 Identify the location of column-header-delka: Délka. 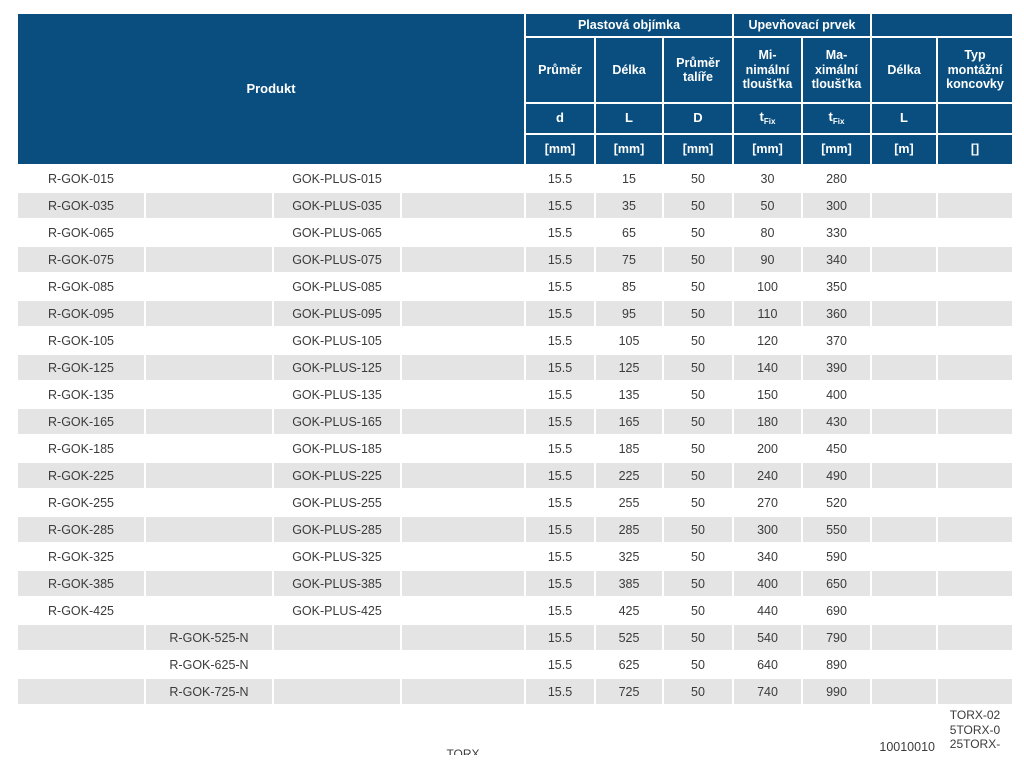
(629, 70).